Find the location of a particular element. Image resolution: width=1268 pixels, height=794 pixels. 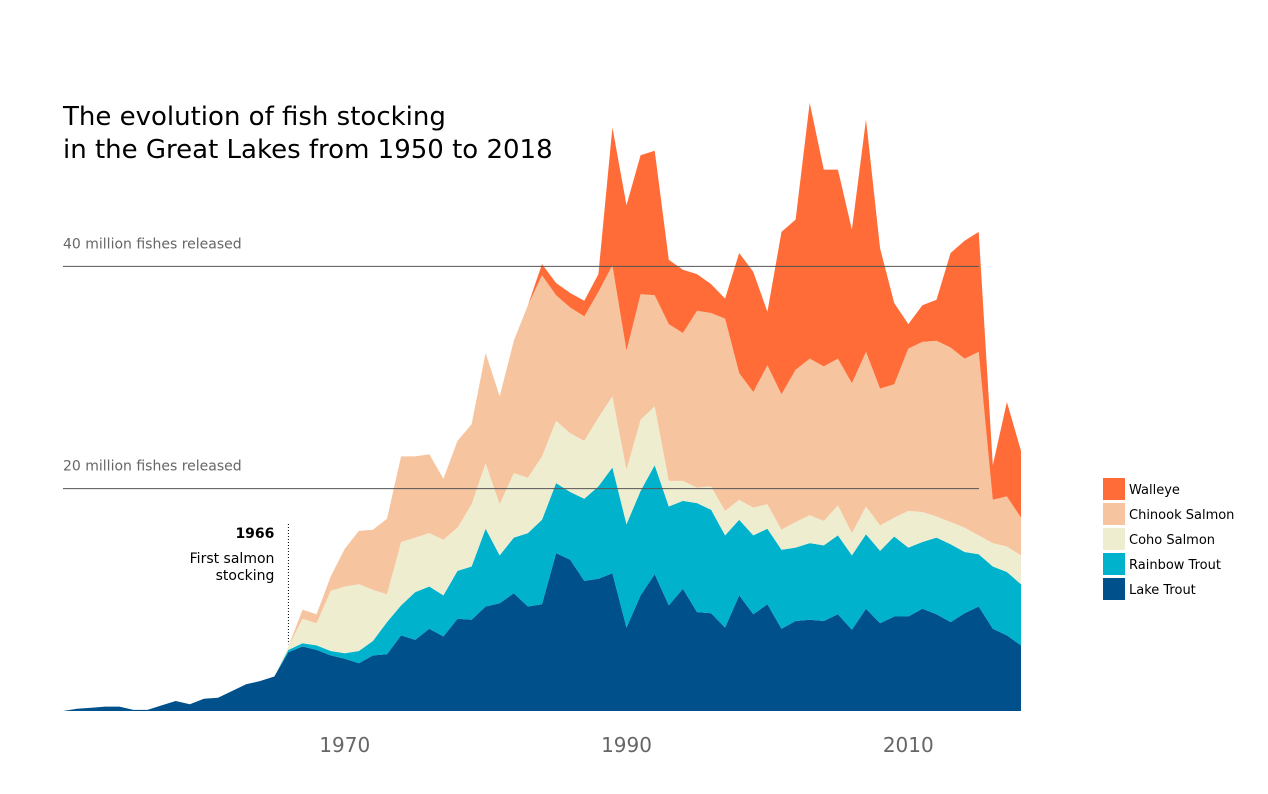

legend-label-lake-trout: Lake Trout is located at coordinates (1162, 590).